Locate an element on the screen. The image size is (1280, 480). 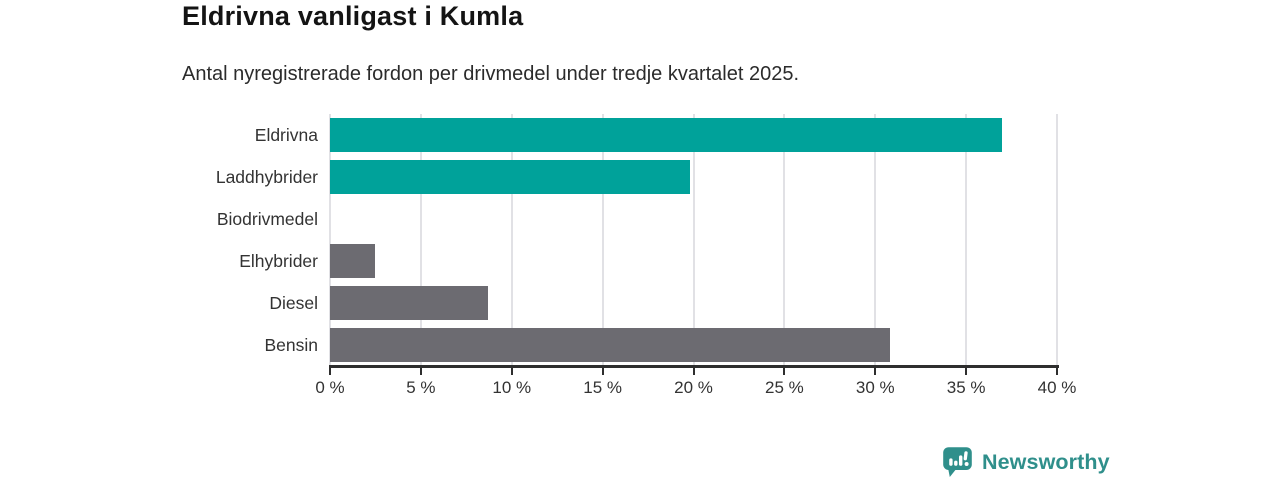
category-label: Diesel is located at coordinates (293, 302).